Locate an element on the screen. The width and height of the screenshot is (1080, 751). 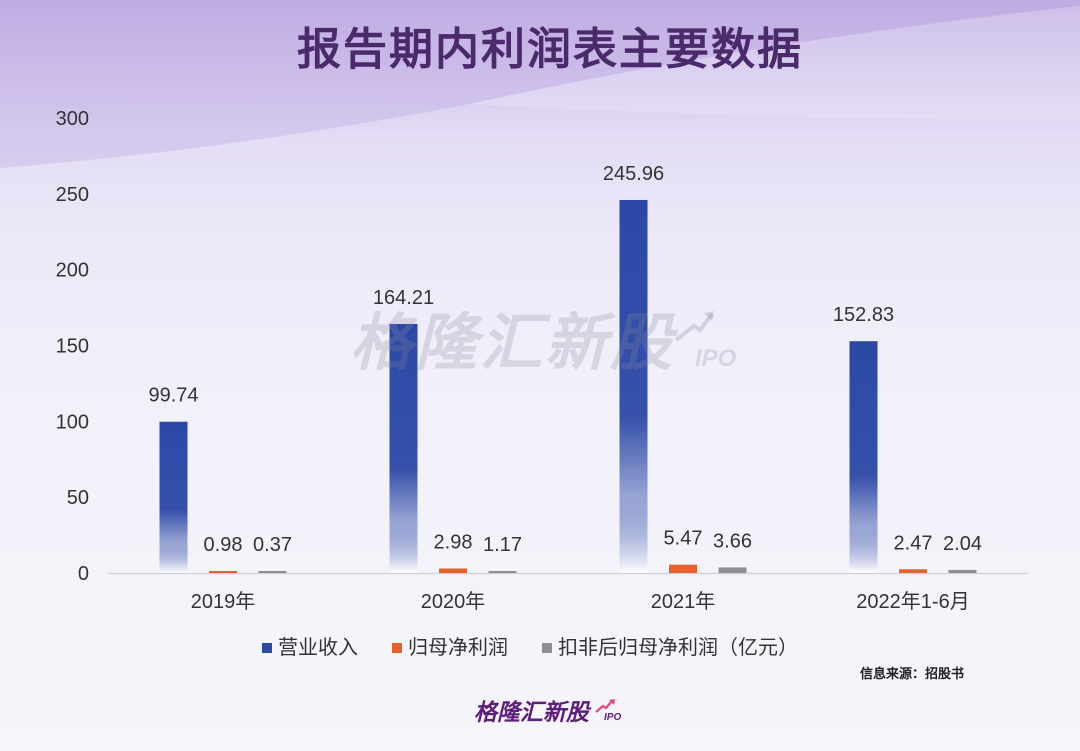
y-tick-label: 150 is located at coordinates (72, 347).